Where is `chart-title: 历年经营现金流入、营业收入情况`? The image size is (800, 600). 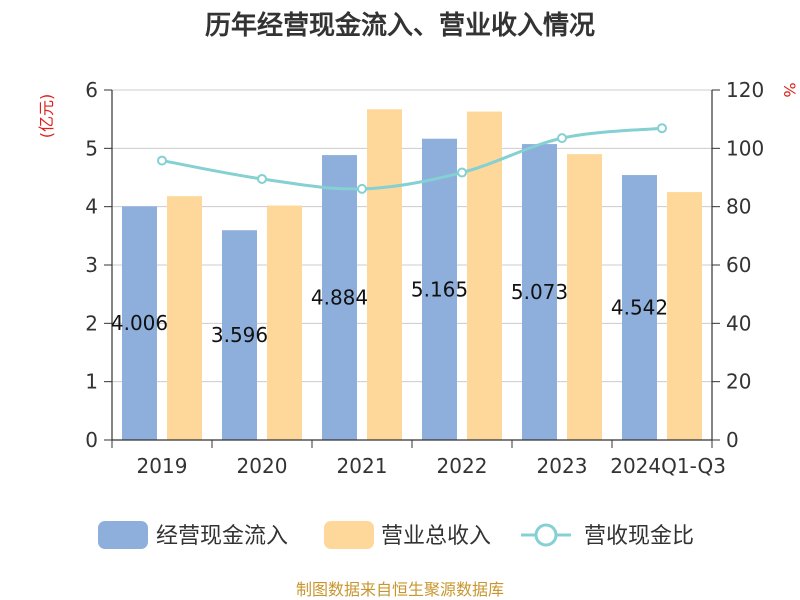 chart-title: 历年经营现金流入、营业收入情况 is located at coordinates (400, 25).